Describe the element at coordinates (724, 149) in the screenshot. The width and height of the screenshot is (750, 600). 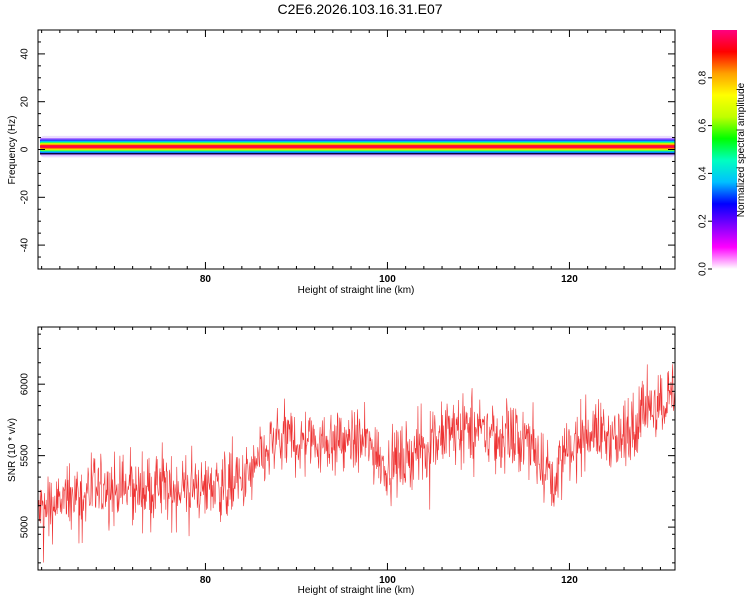
I see `colorbar-gradient` at that location.